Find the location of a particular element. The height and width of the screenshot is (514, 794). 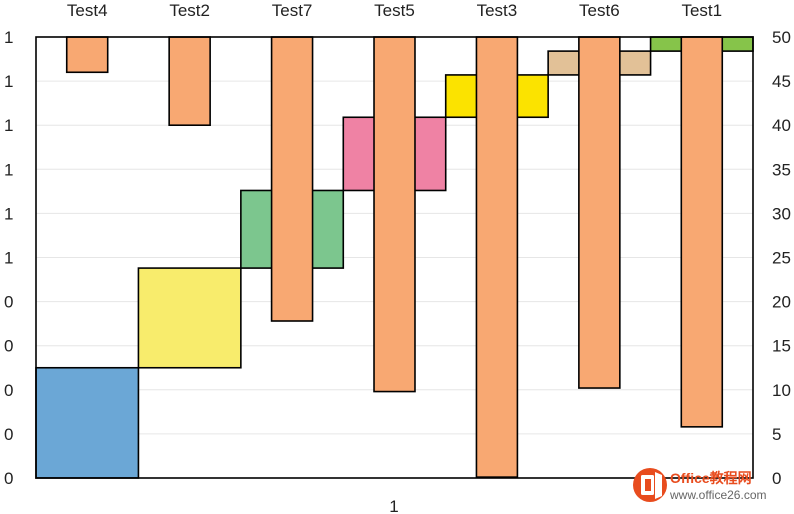

category-label-test2: Test2 is located at coordinates (189, 10).